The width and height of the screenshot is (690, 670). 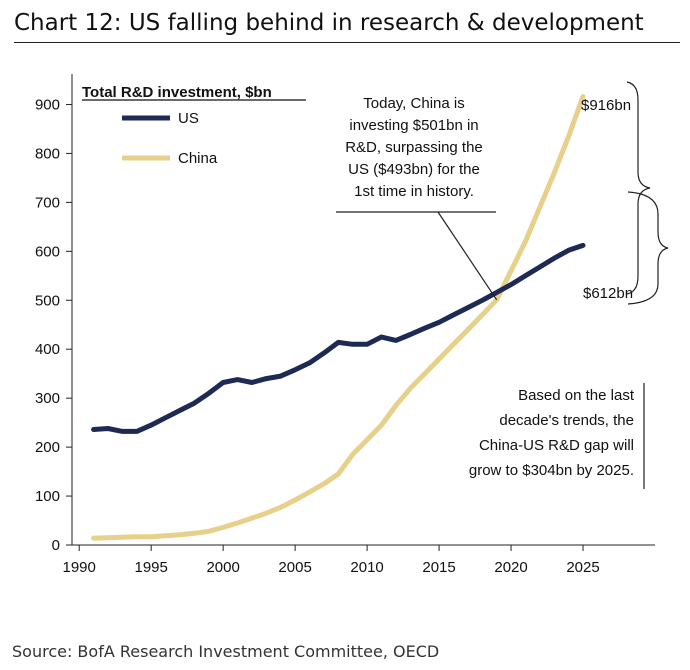 What do you see at coordinates (56, 545) in the screenshot?
I see `y-tick-label: 0` at bounding box center [56, 545].